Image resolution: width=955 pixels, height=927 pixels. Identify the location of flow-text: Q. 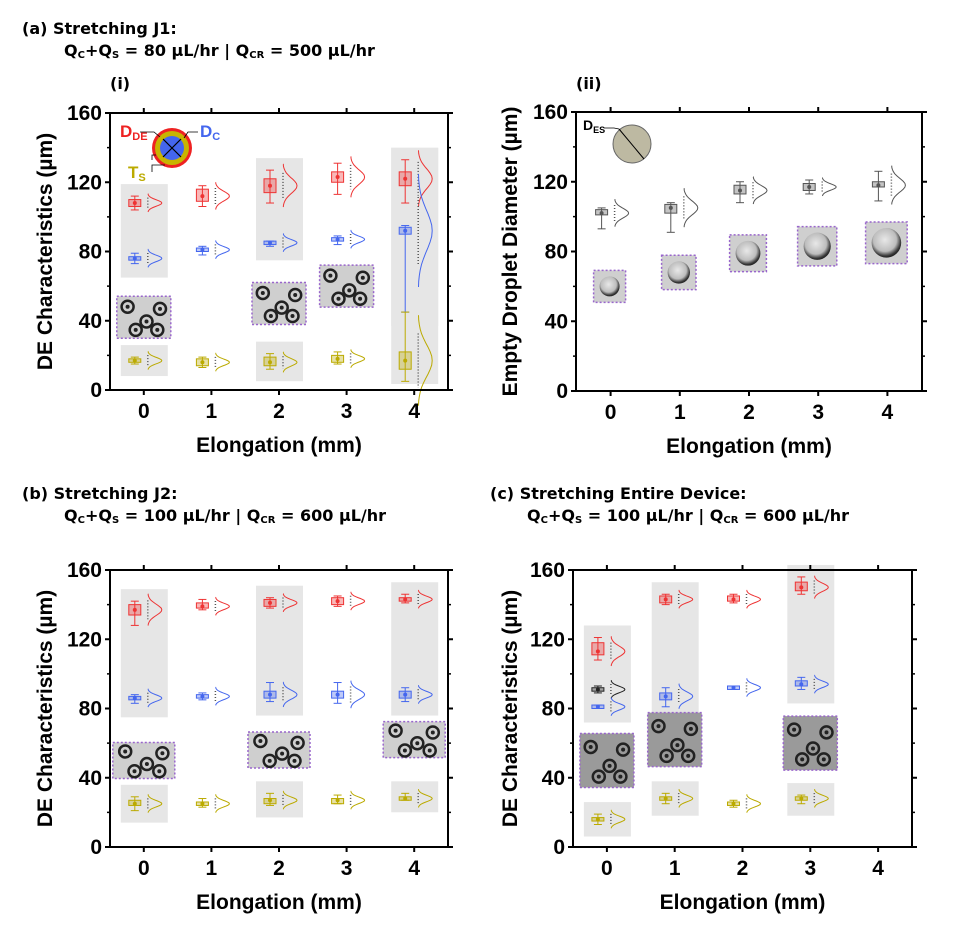
(71, 515).